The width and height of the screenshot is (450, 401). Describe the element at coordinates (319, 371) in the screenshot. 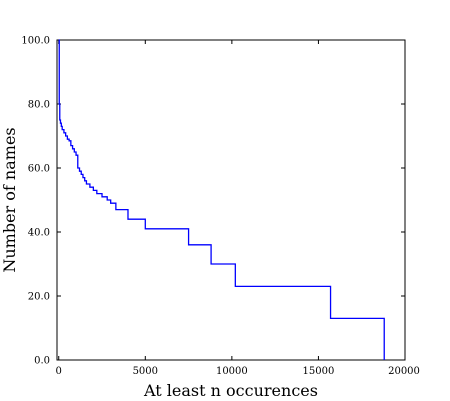

I see `x-tick-label: 15000` at that location.